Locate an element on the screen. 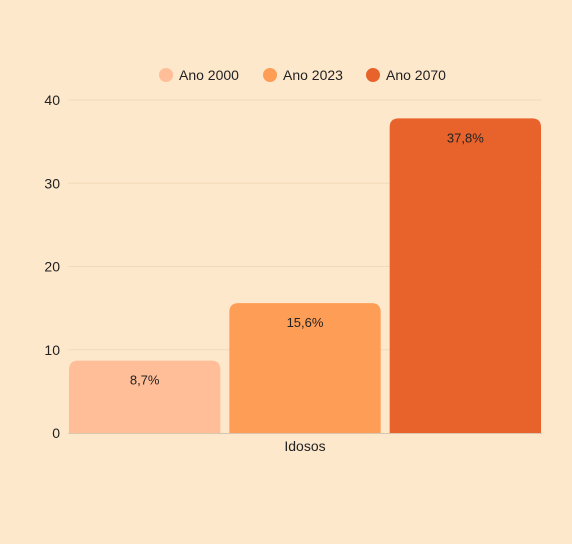 Image resolution: width=572 pixels, height=544 pixels. bar-ano-2023 is located at coordinates (305, 368).